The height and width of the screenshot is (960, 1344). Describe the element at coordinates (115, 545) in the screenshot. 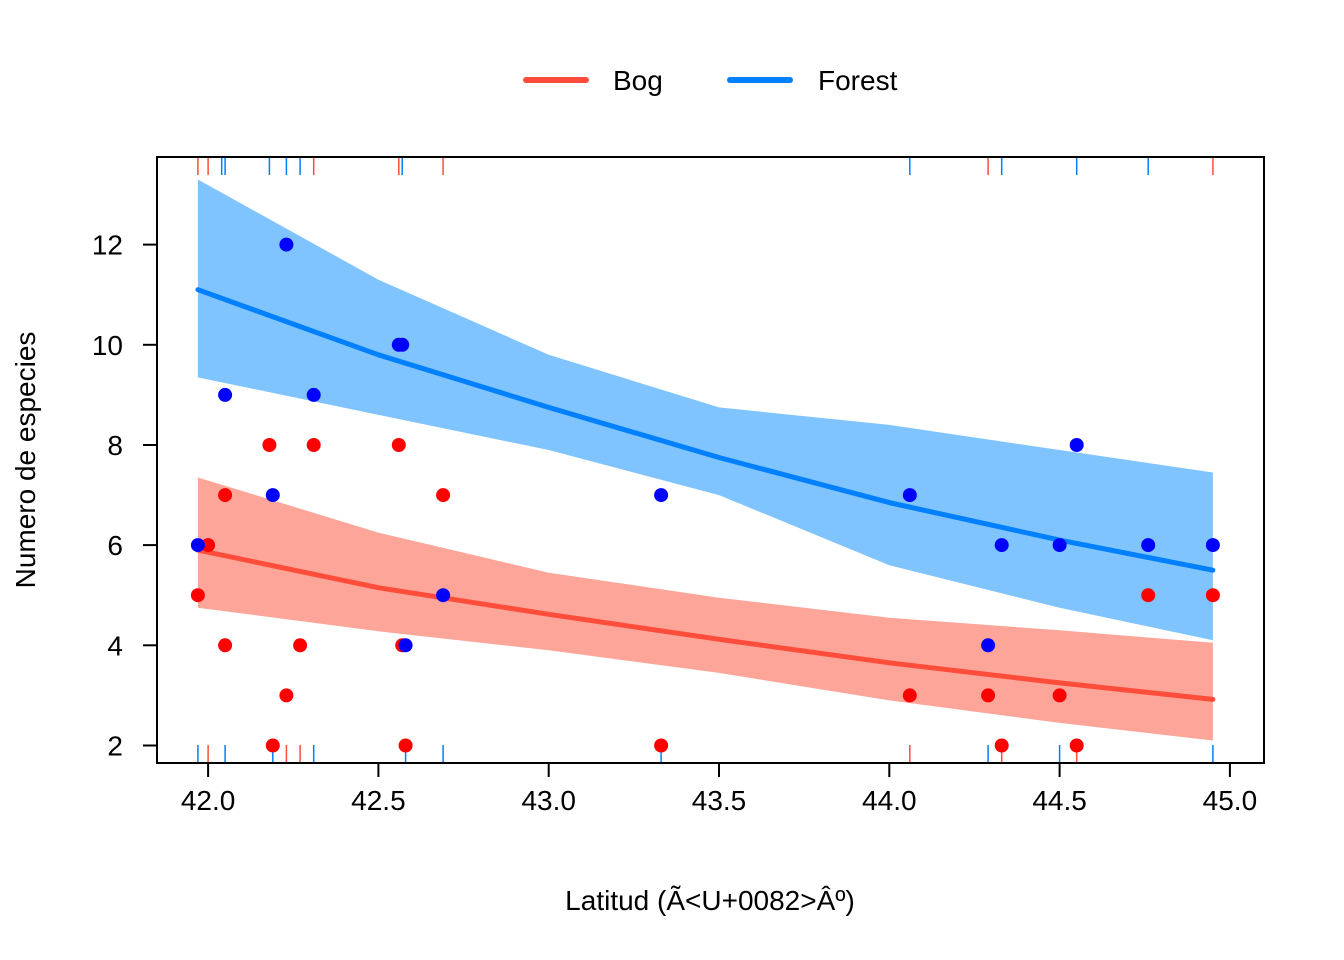

I see `y-tick-label: 6` at that location.